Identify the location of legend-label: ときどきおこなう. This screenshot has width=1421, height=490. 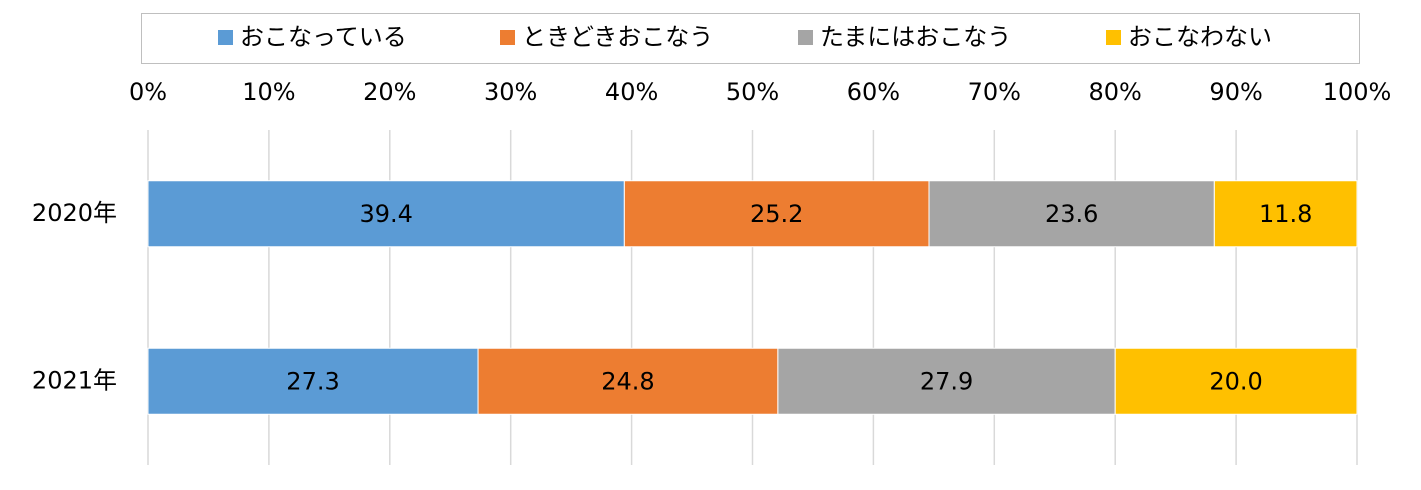
(617, 37).